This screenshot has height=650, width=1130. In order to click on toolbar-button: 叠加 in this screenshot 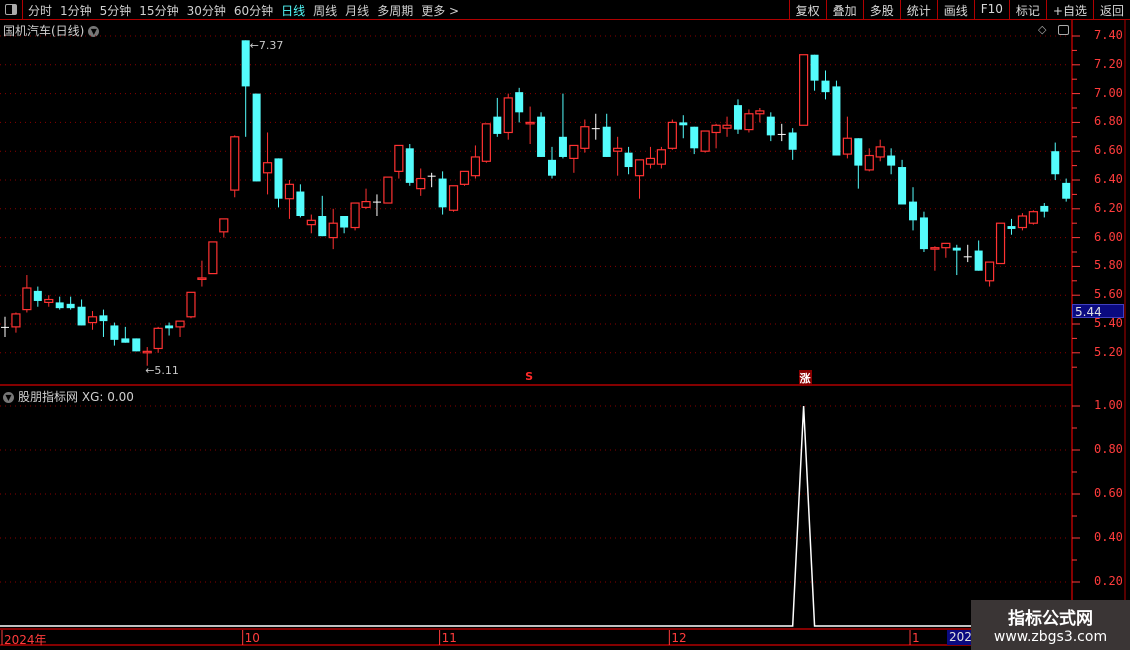, I will do `click(844, 9)`.